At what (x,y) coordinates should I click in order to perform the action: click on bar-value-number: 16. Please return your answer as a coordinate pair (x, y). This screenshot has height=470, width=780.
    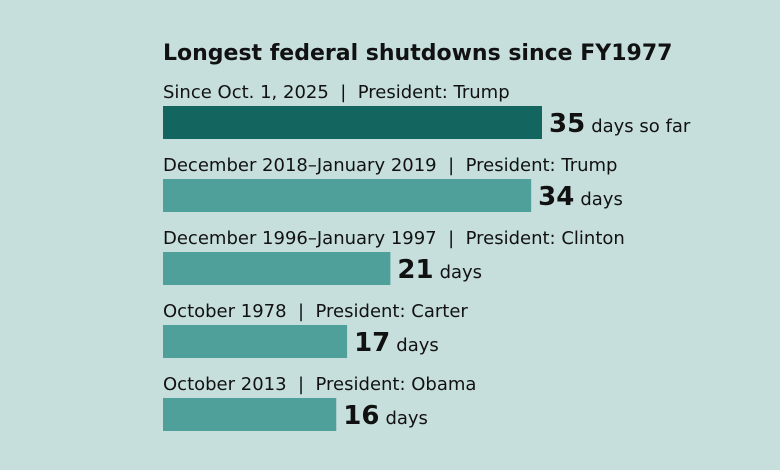
    Looking at the image, I should click on (361, 416).